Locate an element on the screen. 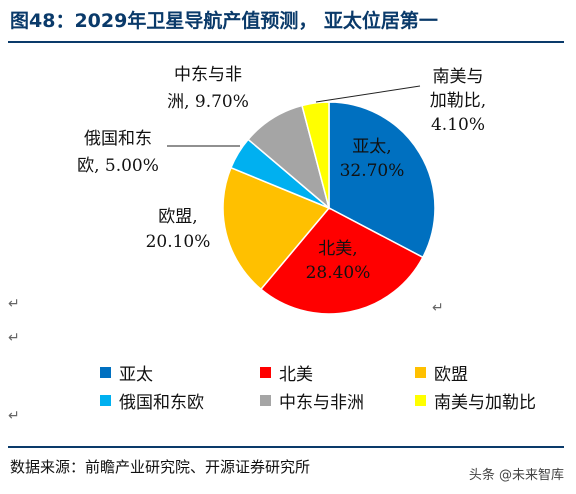  legend-label: 欧盟 is located at coordinates (451, 375).